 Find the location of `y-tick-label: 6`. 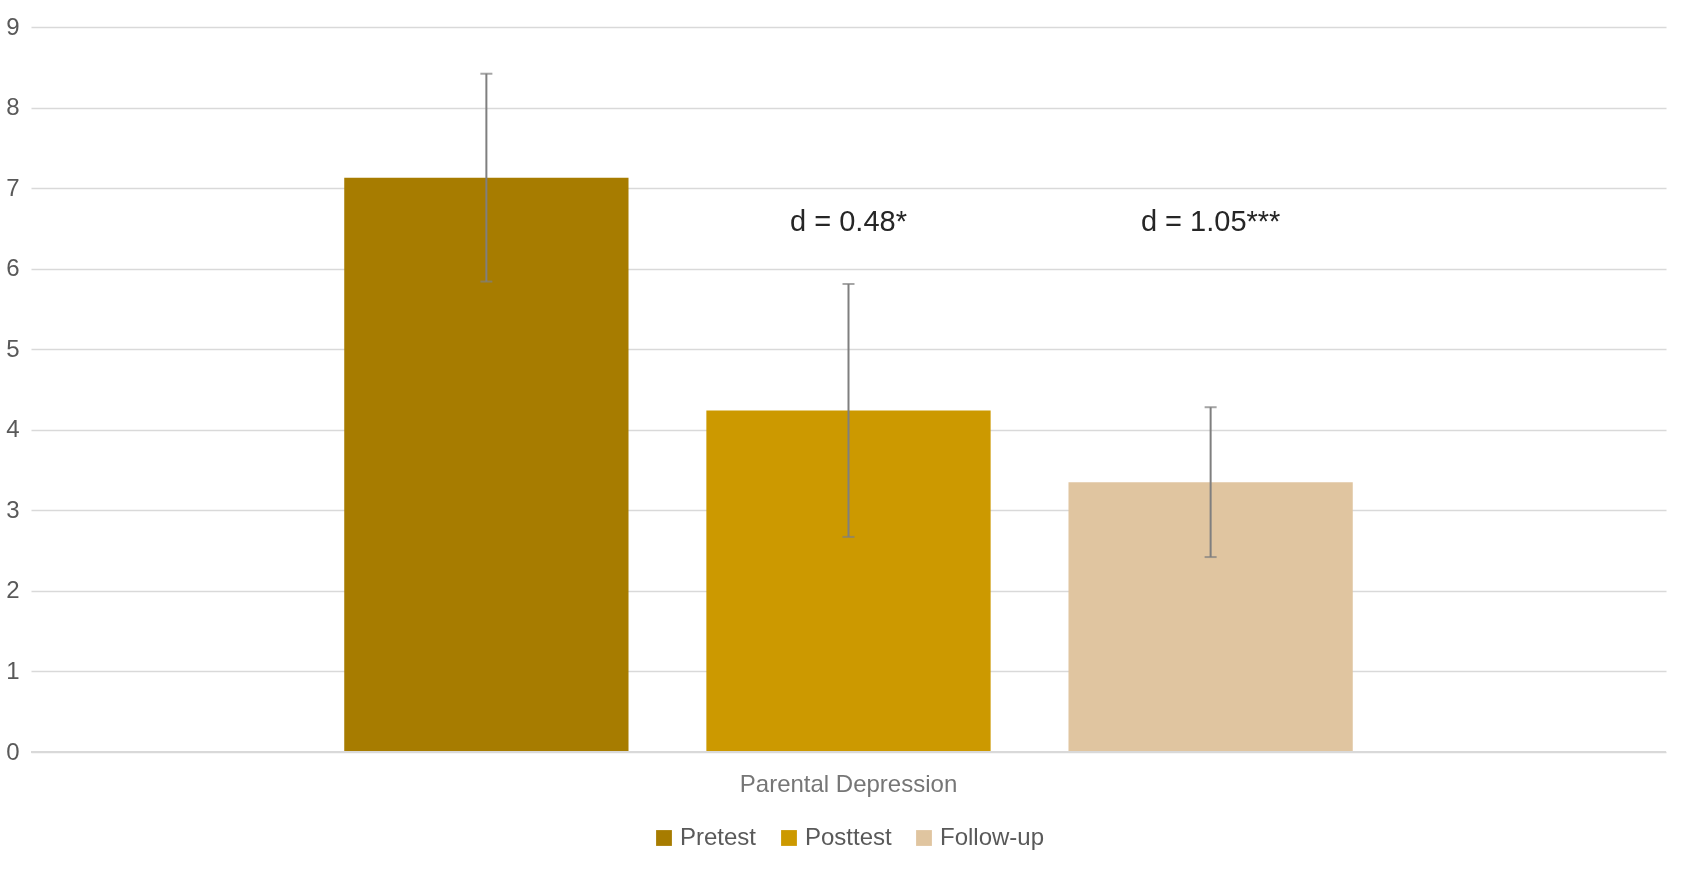

y-tick-label: 6 is located at coordinates (13, 268).